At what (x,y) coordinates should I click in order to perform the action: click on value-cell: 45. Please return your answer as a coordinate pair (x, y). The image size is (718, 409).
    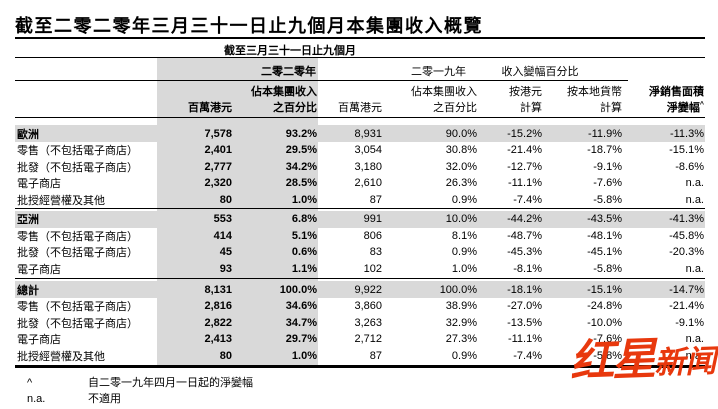
    Looking at the image, I should click on (225, 252).